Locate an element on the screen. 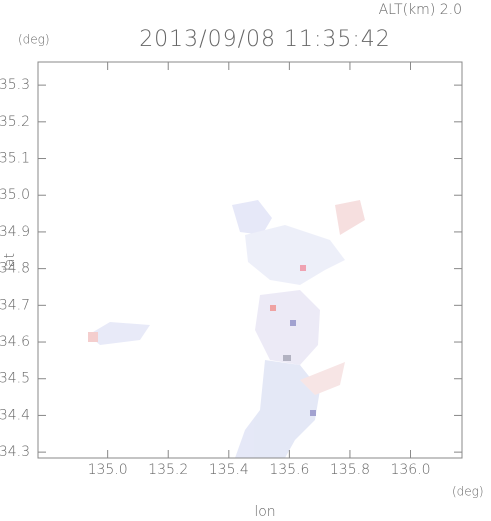 The image size is (491, 521). y-axis-label: lat is located at coordinates (10, 262).